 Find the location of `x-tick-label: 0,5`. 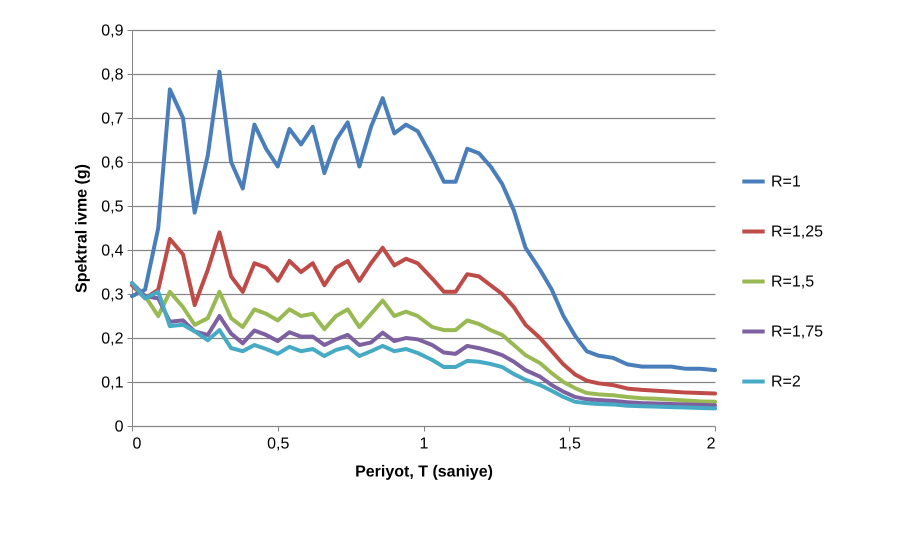

x-tick-label: 0,5 is located at coordinates (278, 444).